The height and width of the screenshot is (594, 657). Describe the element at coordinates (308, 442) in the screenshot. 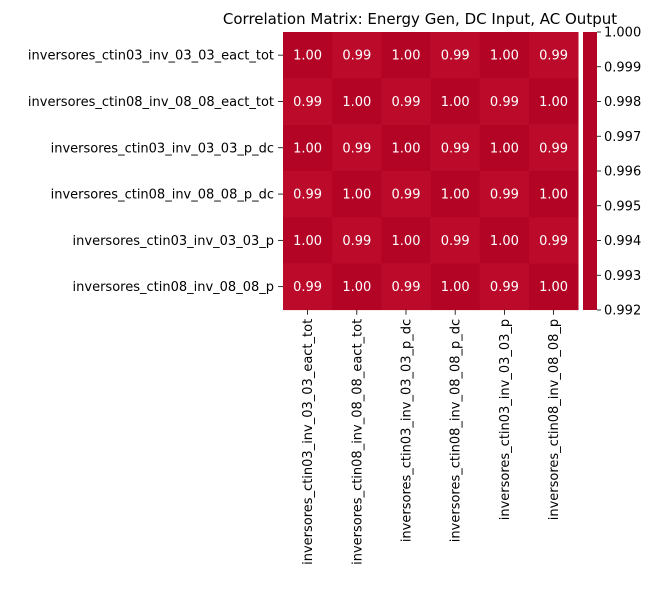

I see `column-tick-label: inversores_ctin03_inv_03_03_eact_tot` at that location.